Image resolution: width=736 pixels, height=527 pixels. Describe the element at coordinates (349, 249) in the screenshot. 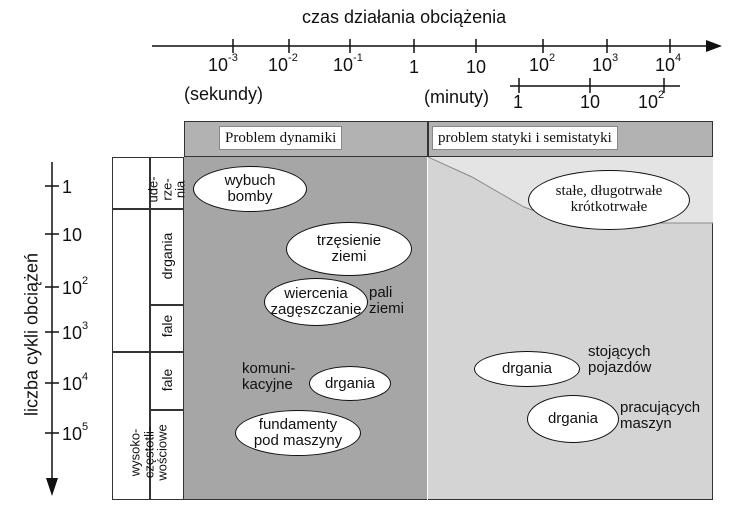

I see `item-trzesienie-ziemi: trzęsienie ziemi` at that location.